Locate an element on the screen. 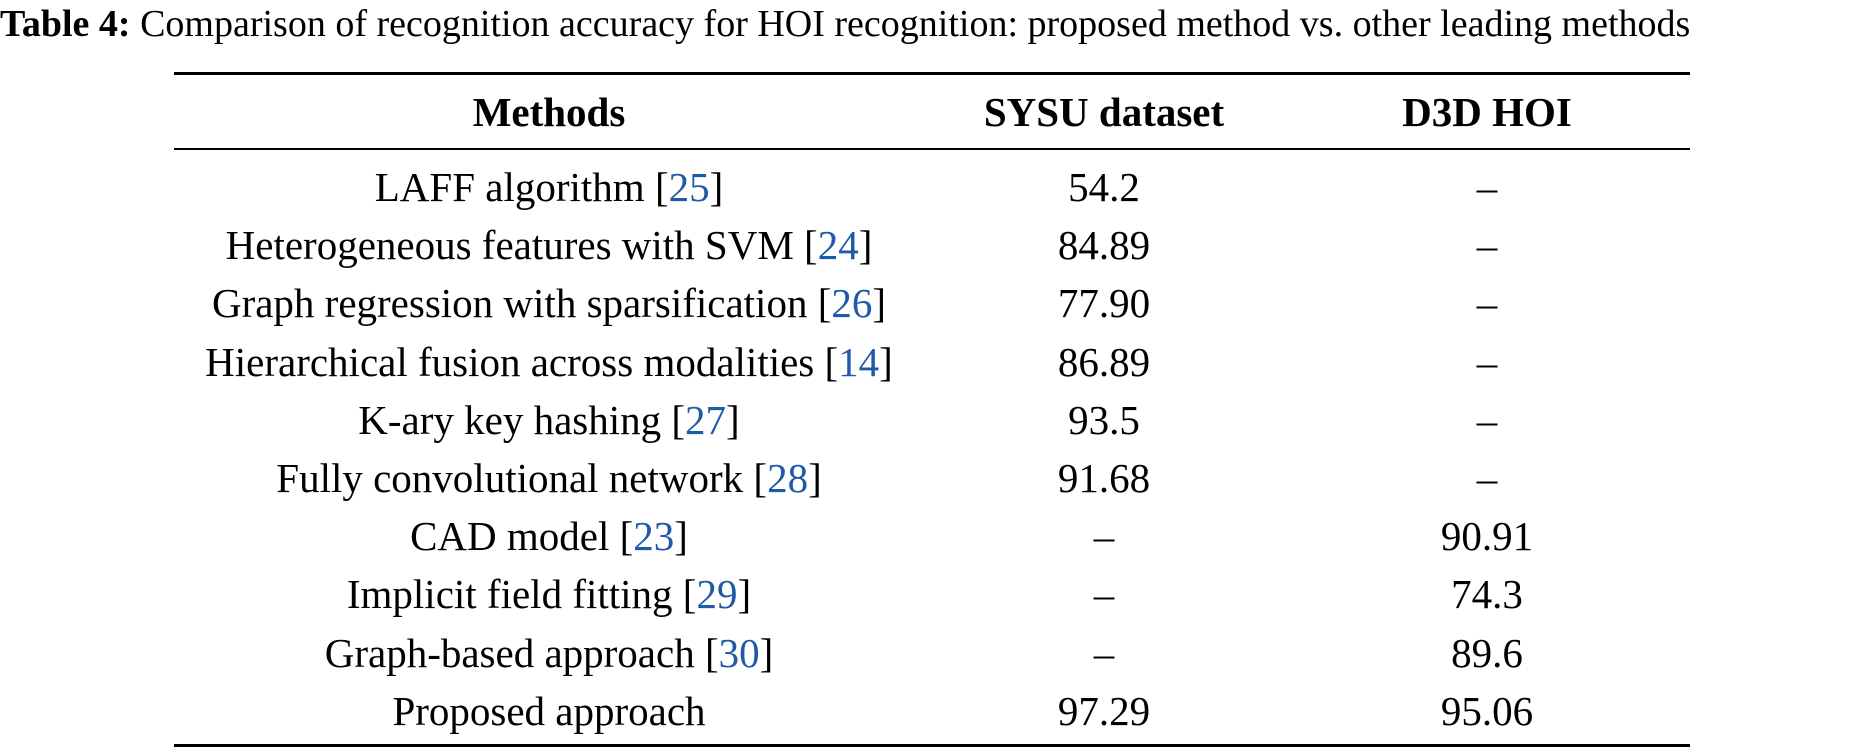 The height and width of the screenshot is (748, 1862). citation-link: 27 is located at coordinates (706, 419).